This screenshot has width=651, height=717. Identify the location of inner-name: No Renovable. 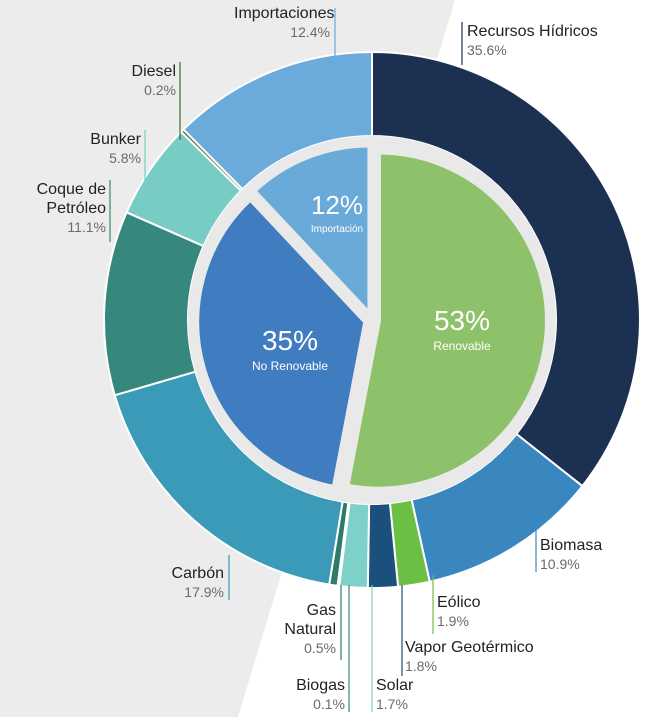
(290, 366).